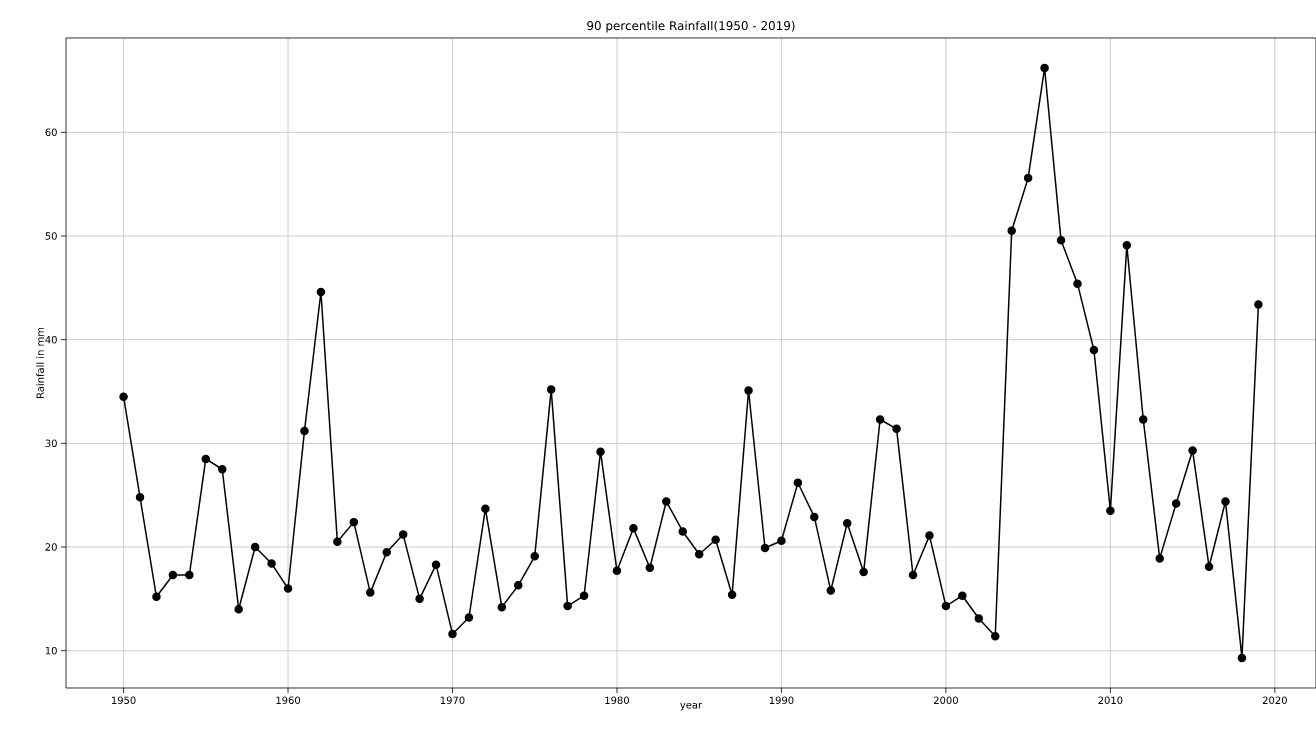  Describe the element at coordinates (51, 132) in the screenshot. I see `y-tick-label: 60` at that location.